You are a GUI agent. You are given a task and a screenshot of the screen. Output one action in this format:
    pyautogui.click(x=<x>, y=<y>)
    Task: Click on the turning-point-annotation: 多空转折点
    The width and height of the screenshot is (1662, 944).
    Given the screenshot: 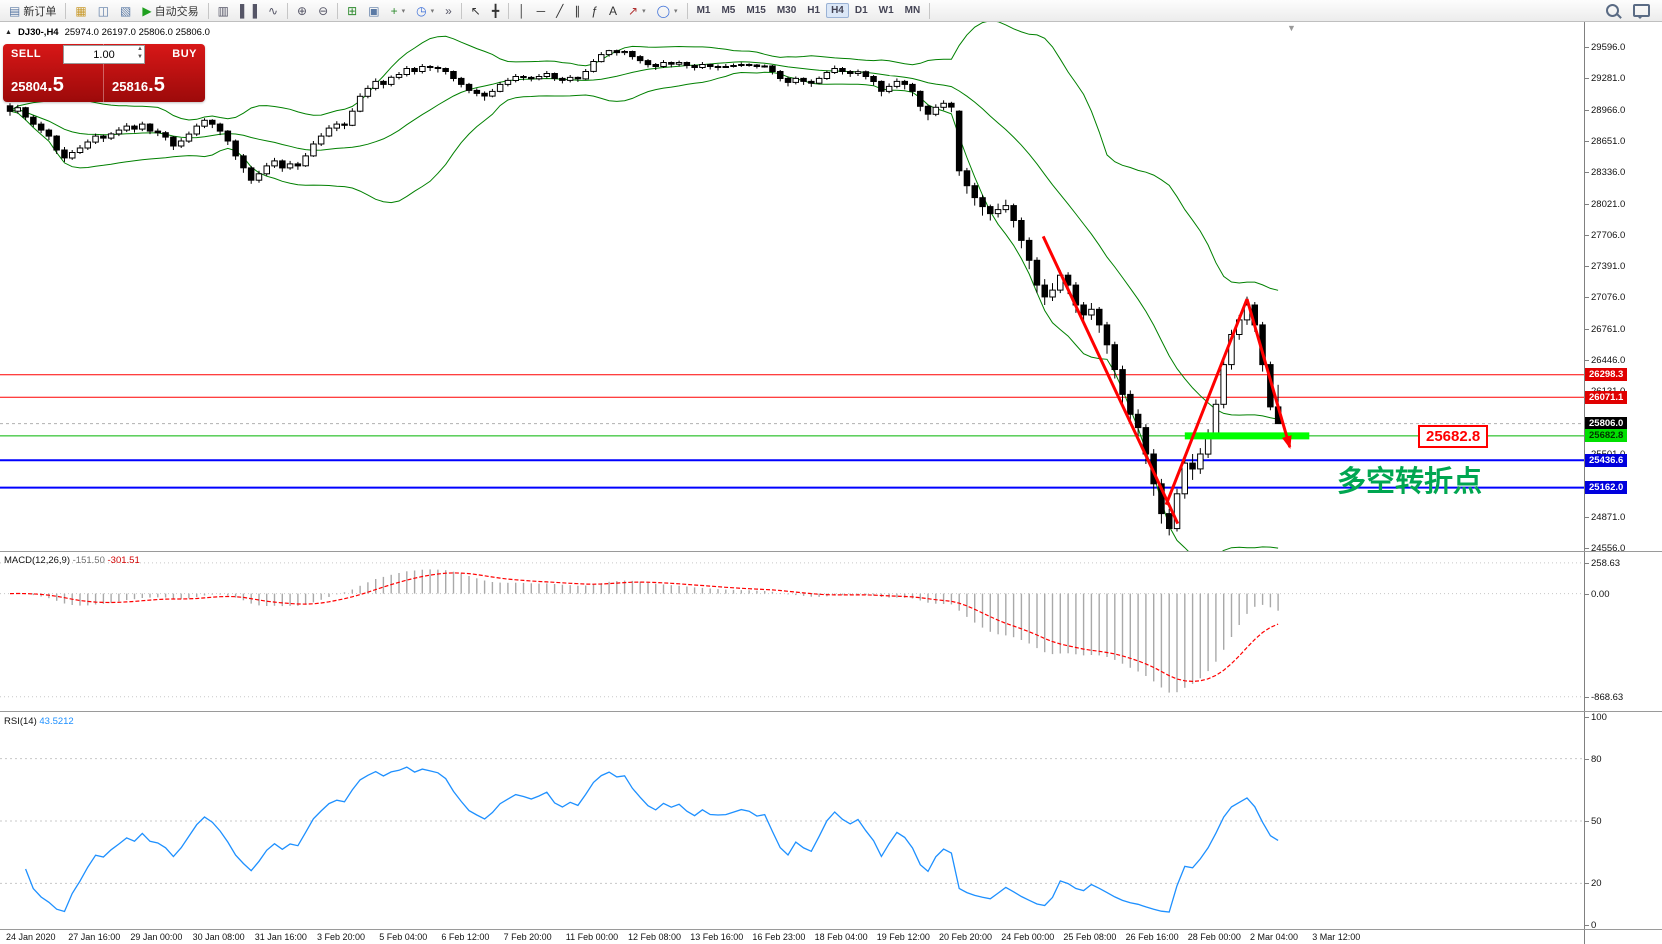 What is the action you would take?
    pyautogui.click(x=1410, y=482)
    